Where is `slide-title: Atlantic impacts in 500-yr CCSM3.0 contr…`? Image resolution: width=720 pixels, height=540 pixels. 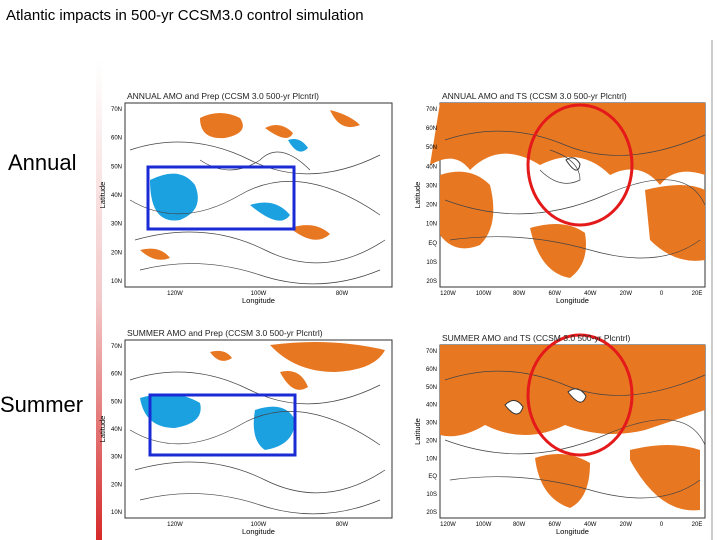
slide-title: Atlantic impacts in 500-yr CCSM3.0 contr… is located at coordinates (185, 15).